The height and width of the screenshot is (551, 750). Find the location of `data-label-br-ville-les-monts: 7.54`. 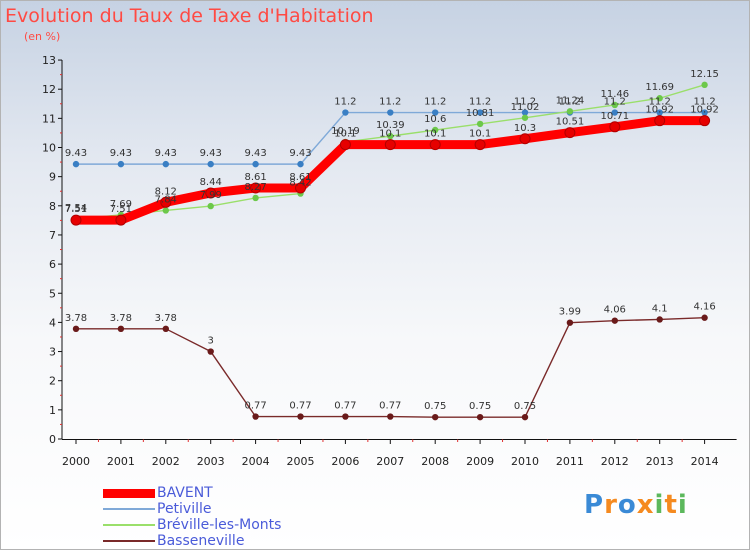

data-label-br-ville-les-monts: 7.54 is located at coordinates (76, 208).